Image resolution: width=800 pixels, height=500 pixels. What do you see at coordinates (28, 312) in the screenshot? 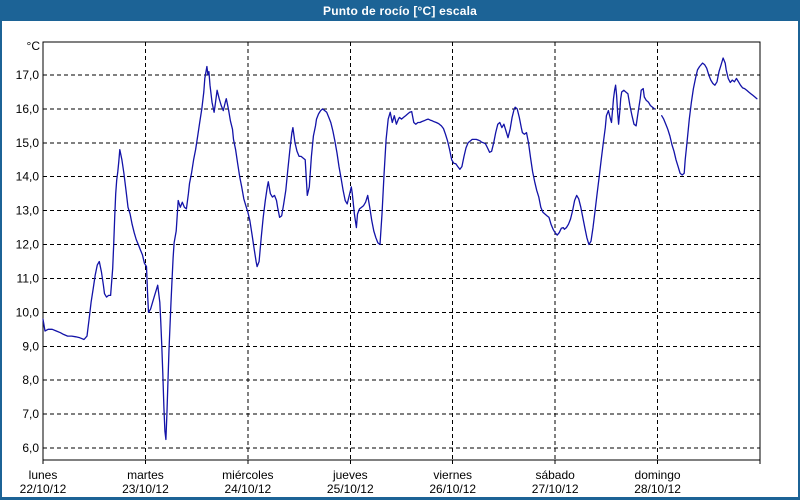
I see `y-tick-label: 10,0` at bounding box center [28, 312].